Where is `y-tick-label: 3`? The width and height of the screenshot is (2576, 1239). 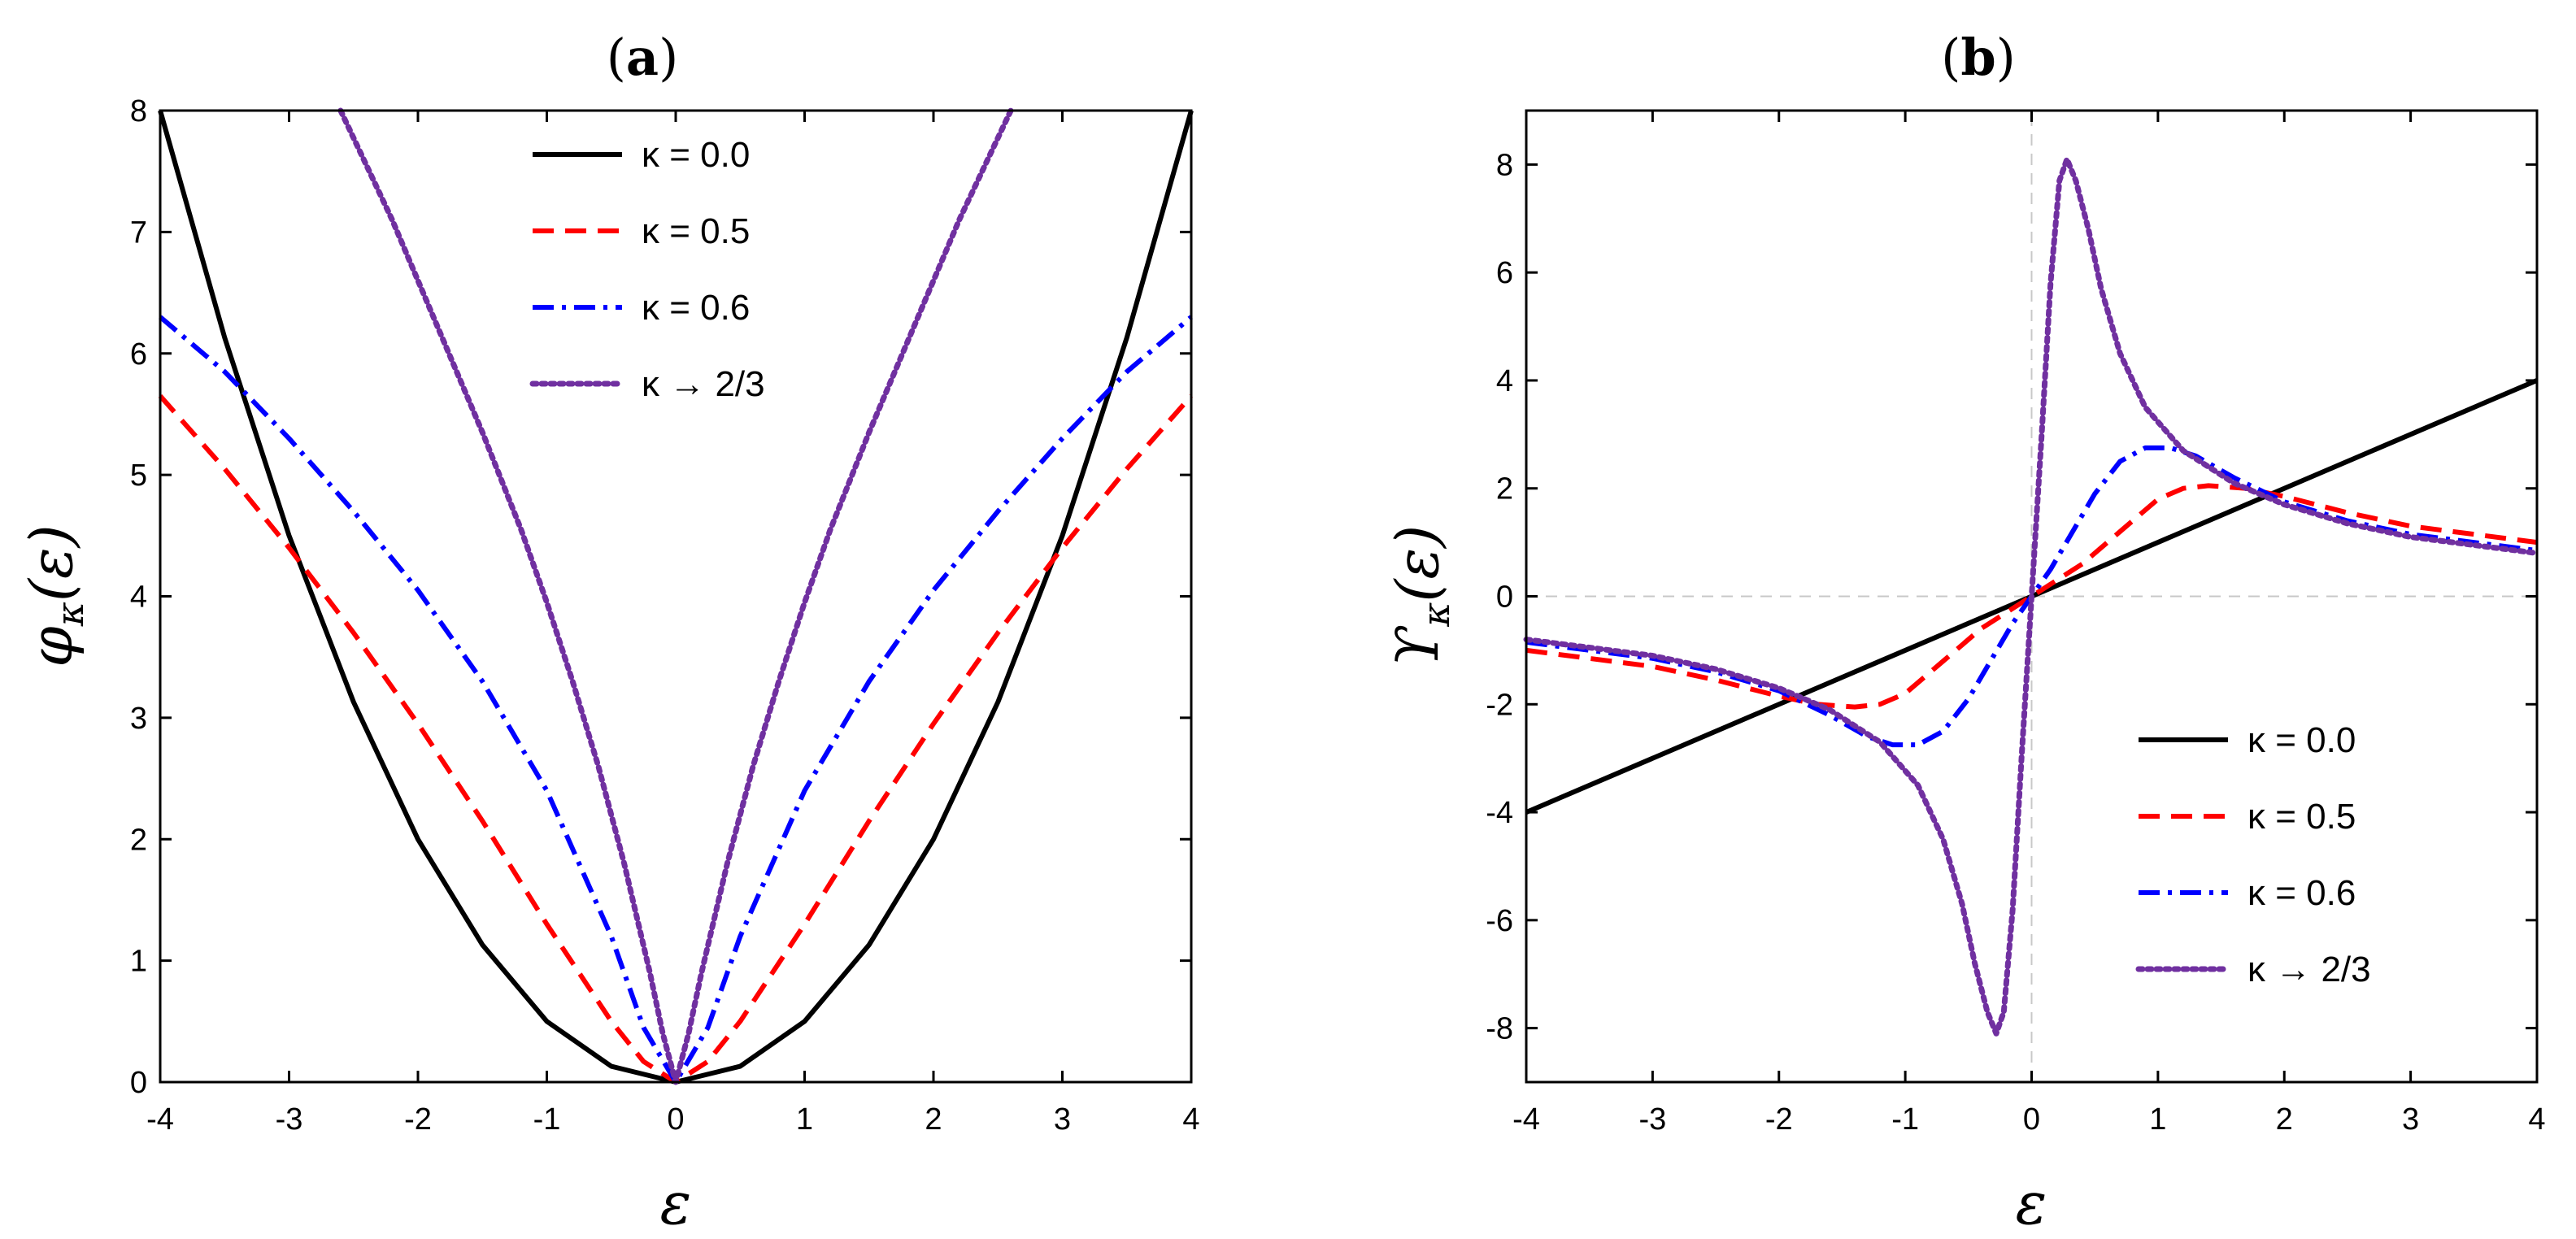
y-tick-label: 3 is located at coordinates (139, 719).